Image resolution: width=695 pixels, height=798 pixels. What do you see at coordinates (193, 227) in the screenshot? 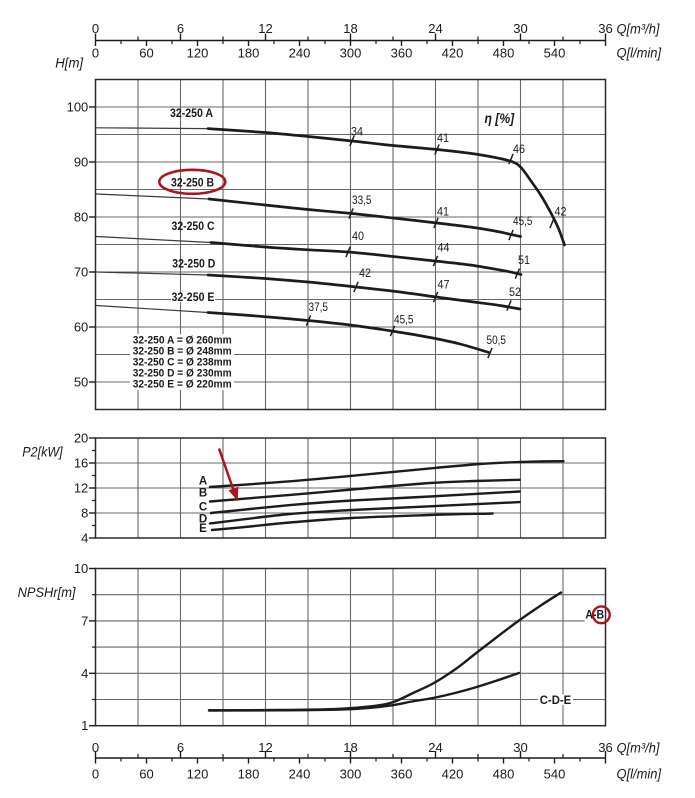
I see `svg-text: 32-250 C` at bounding box center [193, 227].